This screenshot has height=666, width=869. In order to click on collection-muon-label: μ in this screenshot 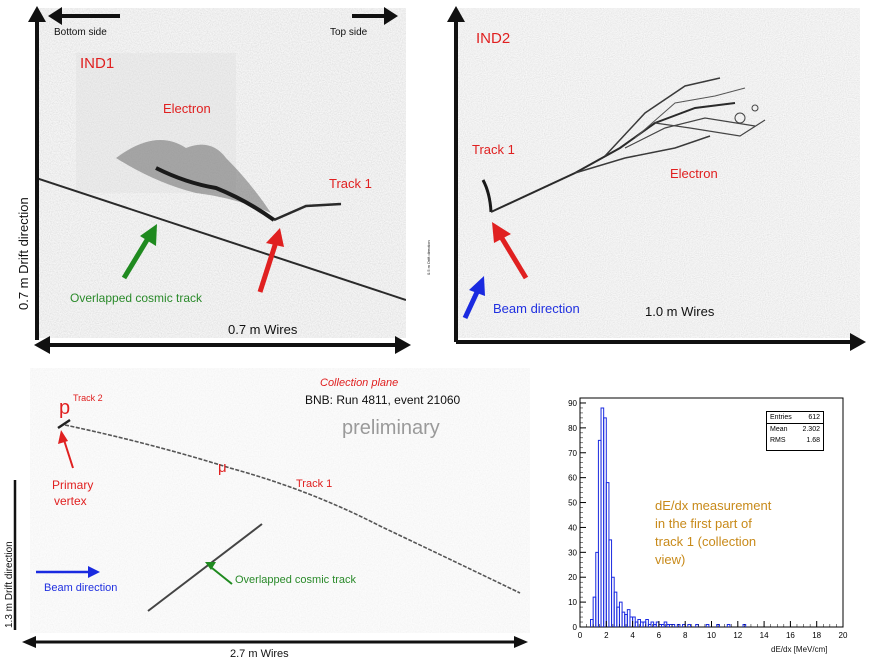, I will do `click(222, 467)`.